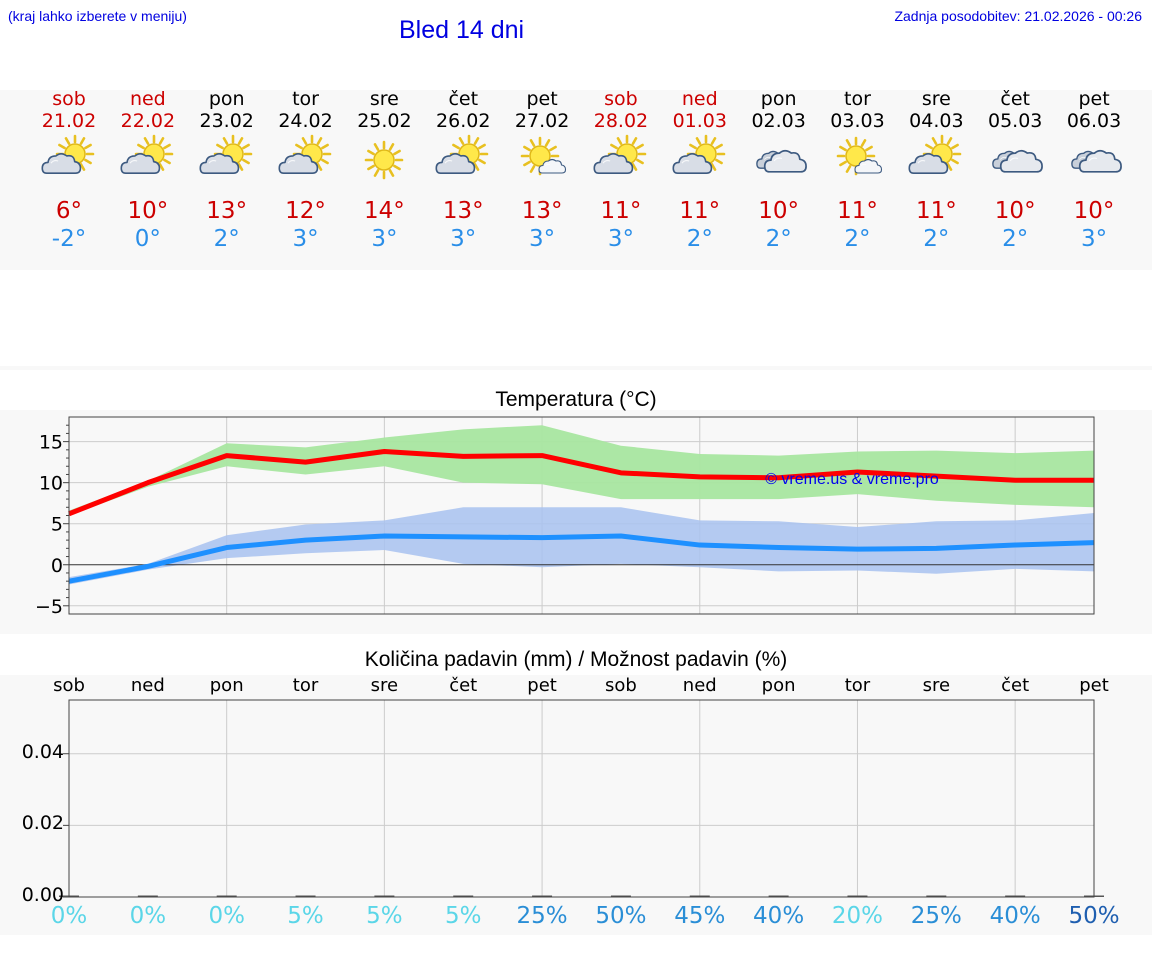 The width and height of the screenshot is (1152, 975). I want to click on precip-probability: 20%, so click(857, 916).